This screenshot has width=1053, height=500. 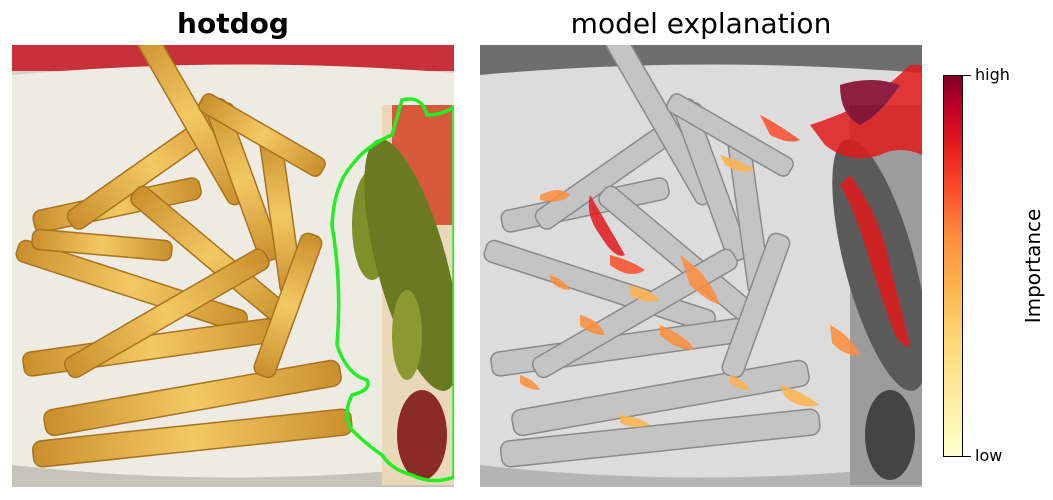 What do you see at coordinates (989, 455) in the screenshot?
I see `colorbar-low-label: low` at bounding box center [989, 455].